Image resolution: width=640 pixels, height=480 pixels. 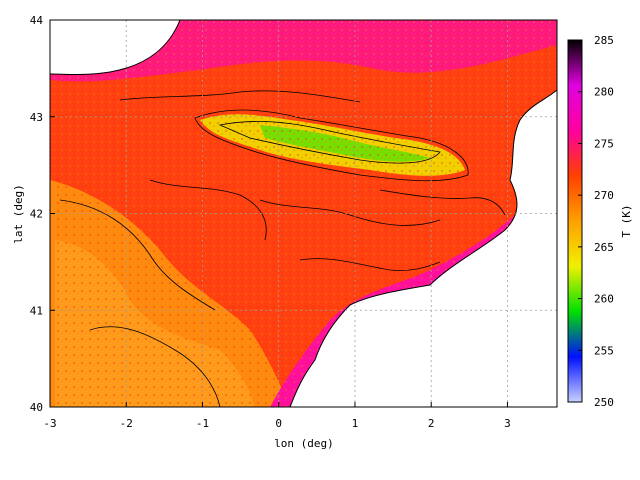 What do you see at coordinates (49, 423) in the screenshot?
I see `x-tick-label: -3` at bounding box center [49, 423].